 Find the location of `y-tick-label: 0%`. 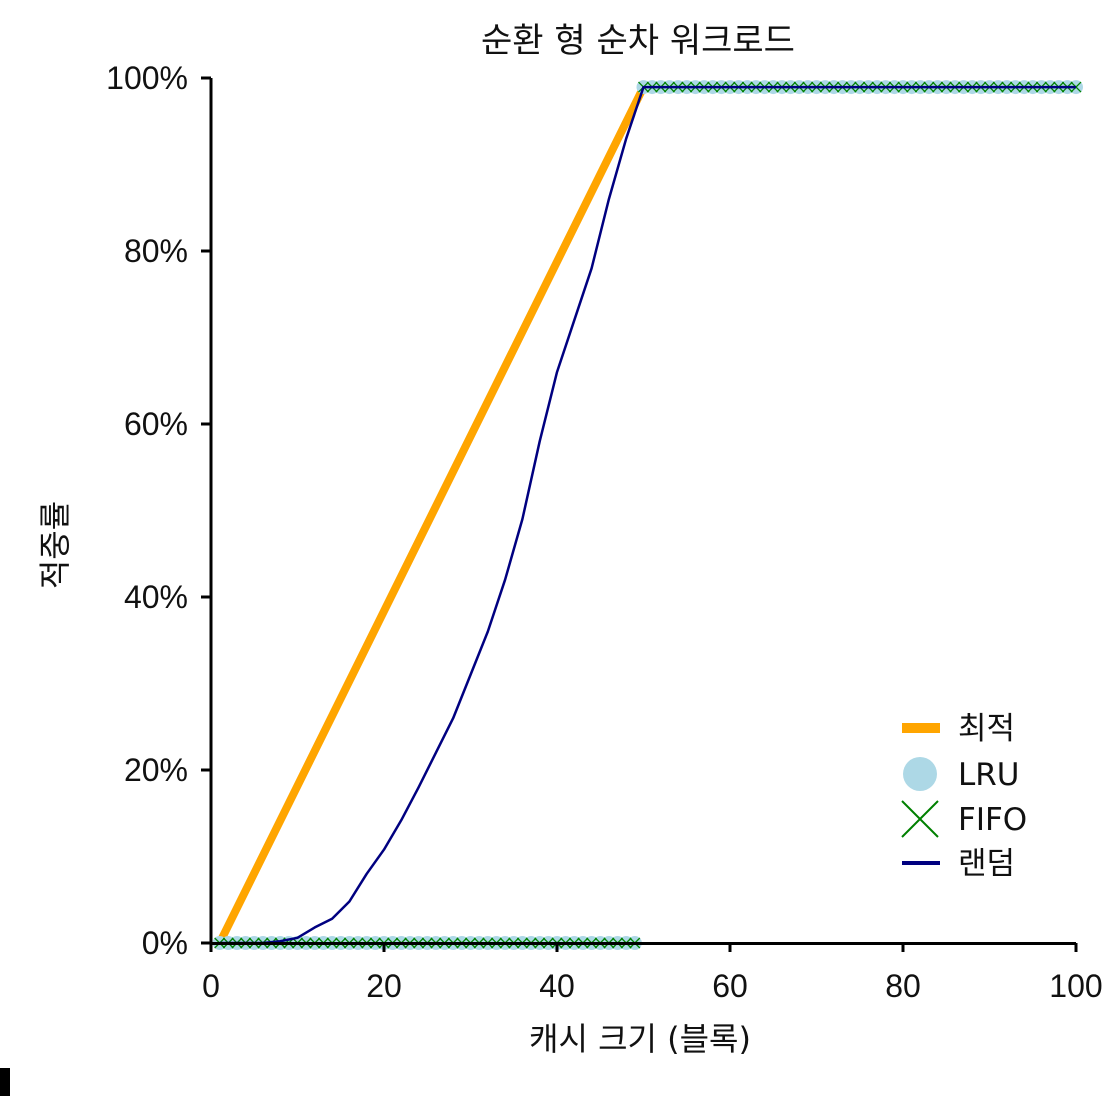

y-tick-label: 0% is located at coordinates (165, 943).